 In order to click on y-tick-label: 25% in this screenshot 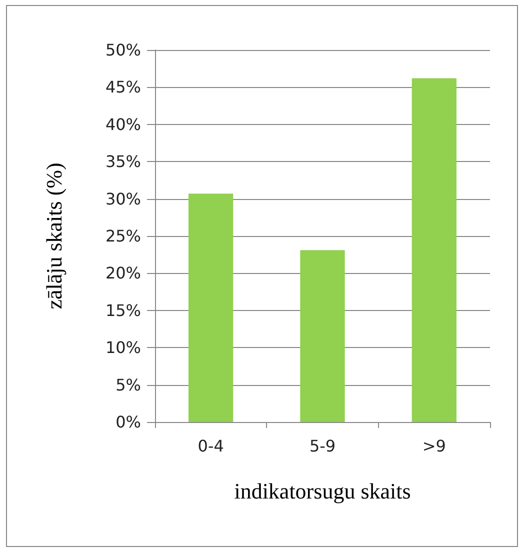, I will do `click(123, 236)`.